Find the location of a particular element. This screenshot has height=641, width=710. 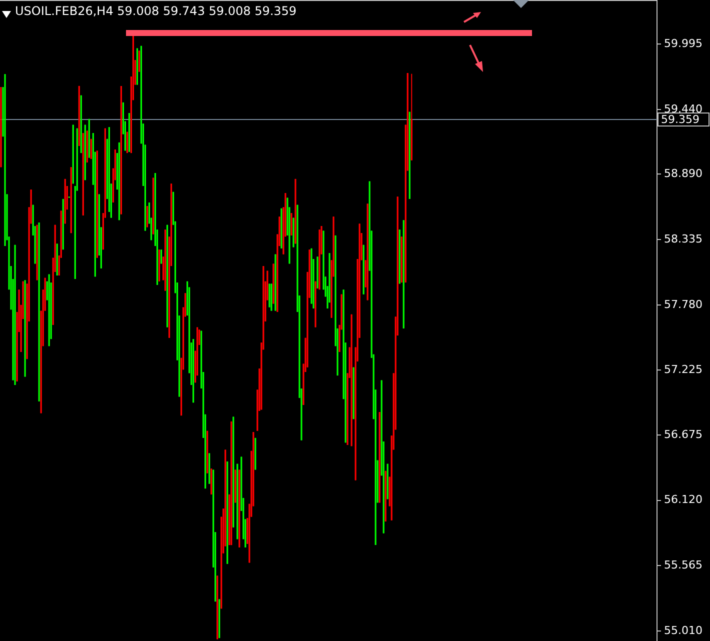

y-tick-label: 59.440 is located at coordinates (683, 109).